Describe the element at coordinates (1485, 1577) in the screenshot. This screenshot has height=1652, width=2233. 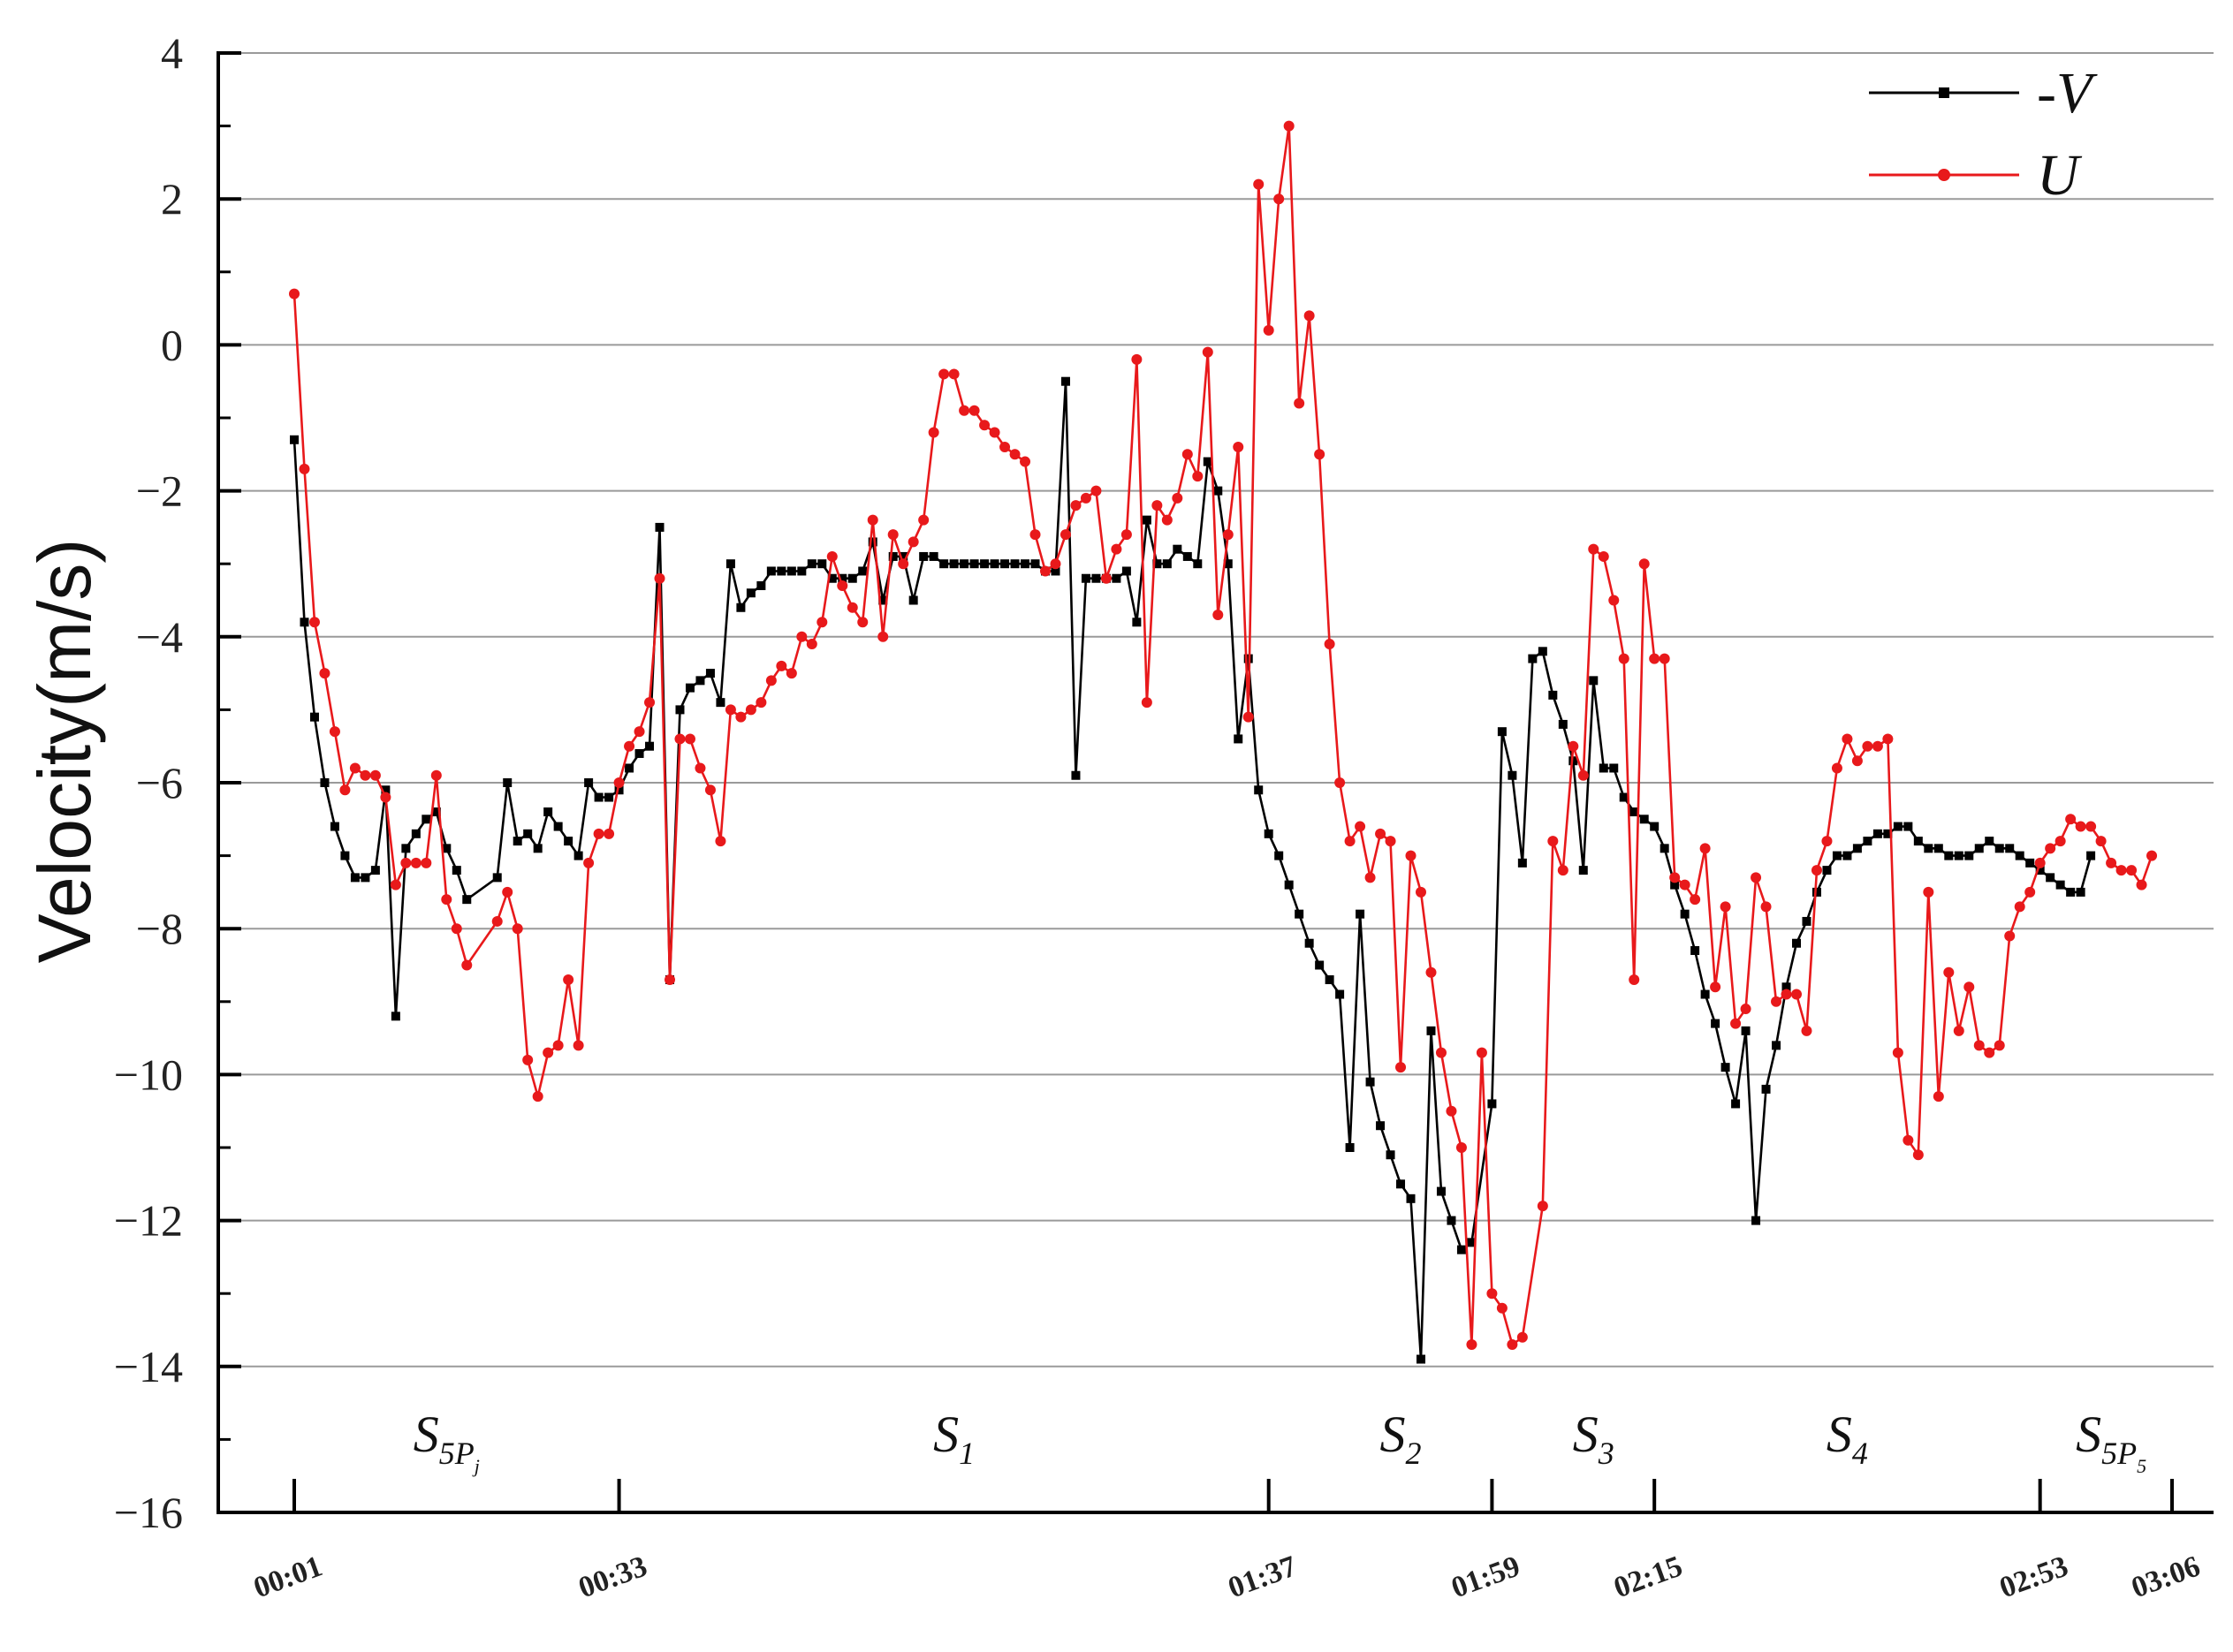
I see `x-tick-label: 01:59` at that location.